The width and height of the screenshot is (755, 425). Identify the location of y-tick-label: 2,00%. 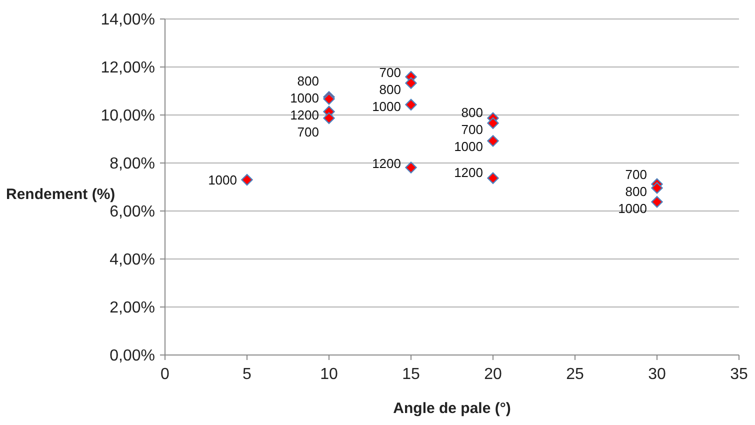
(132, 308).